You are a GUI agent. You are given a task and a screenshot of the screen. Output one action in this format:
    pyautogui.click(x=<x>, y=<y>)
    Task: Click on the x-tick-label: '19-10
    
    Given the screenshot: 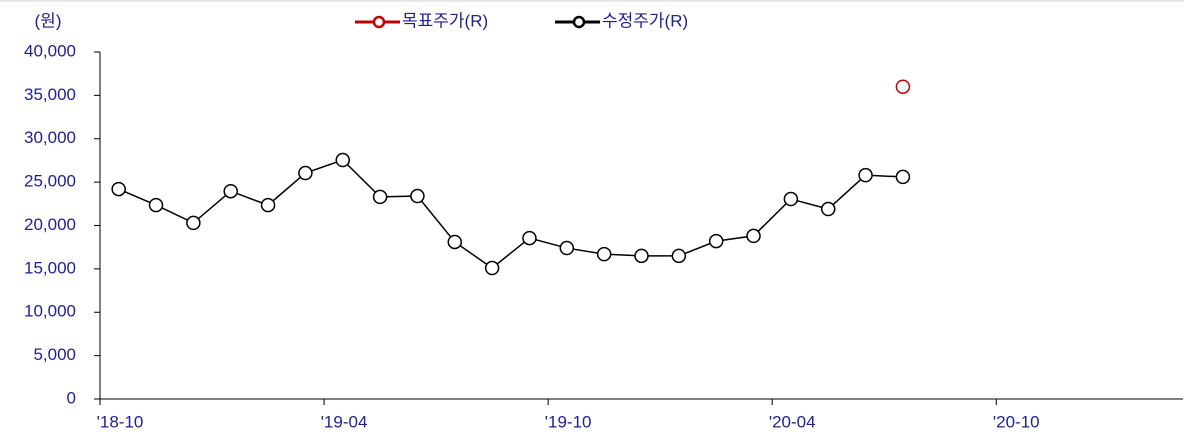 What is the action you would take?
    pyautogui.click(x=568, y=421)
    